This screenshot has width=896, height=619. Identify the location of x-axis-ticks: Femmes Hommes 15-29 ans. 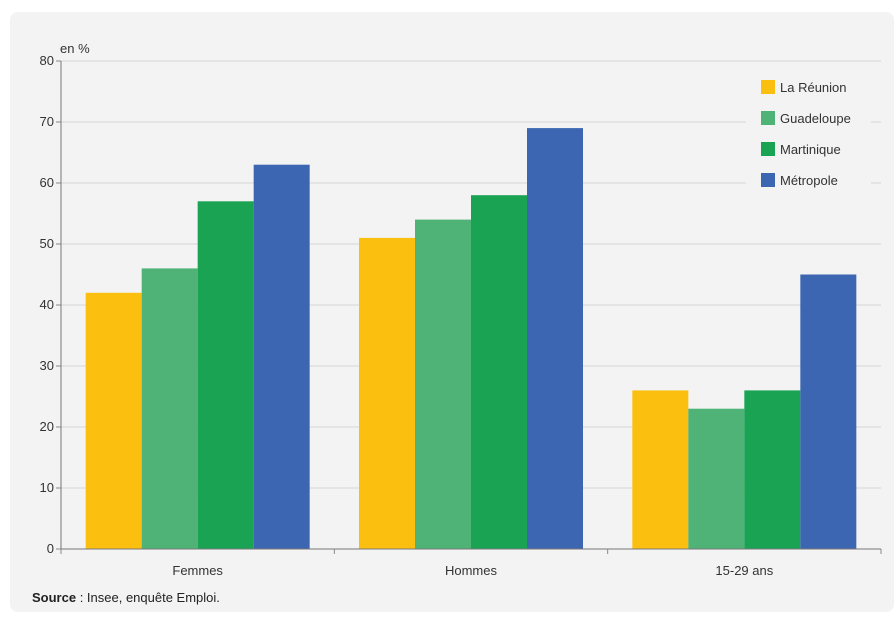
(471, 563).